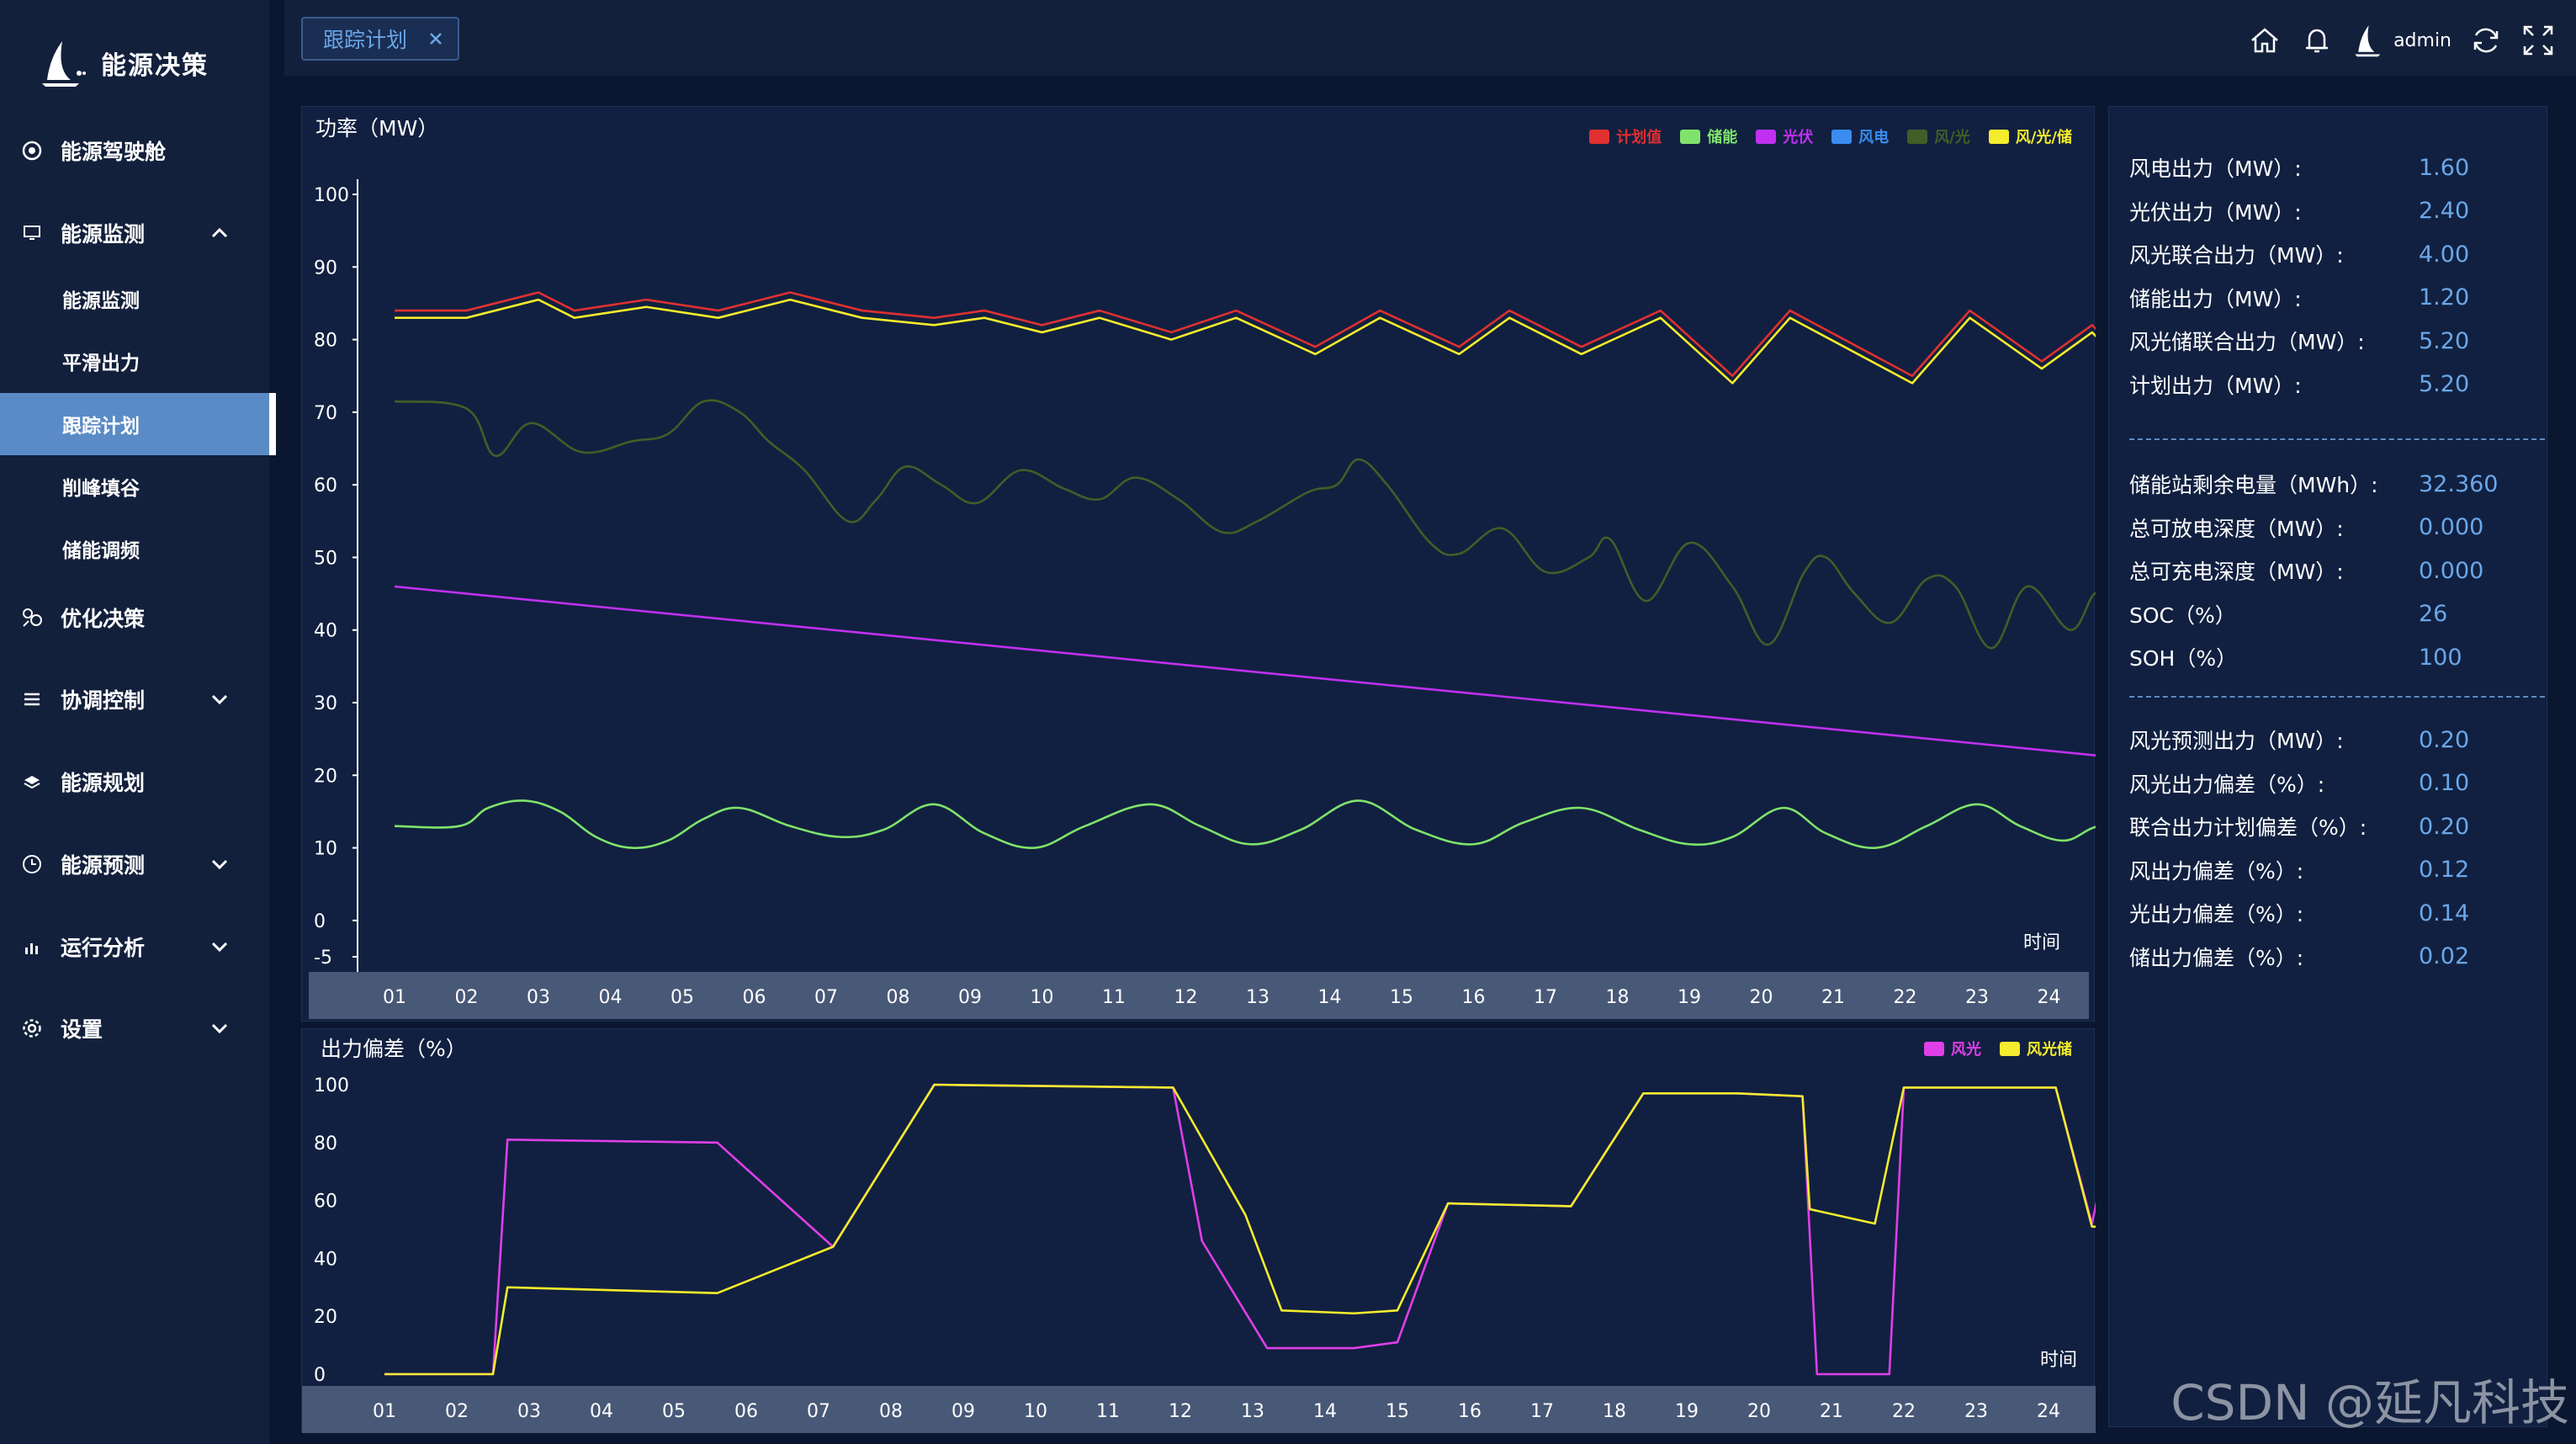 This screenshot has width=2576, height=1444. Describe the element at coordinates (138, 549) in the screenshot. I see `sidebar-subitem-storage-fm: 储能调频` at that location.